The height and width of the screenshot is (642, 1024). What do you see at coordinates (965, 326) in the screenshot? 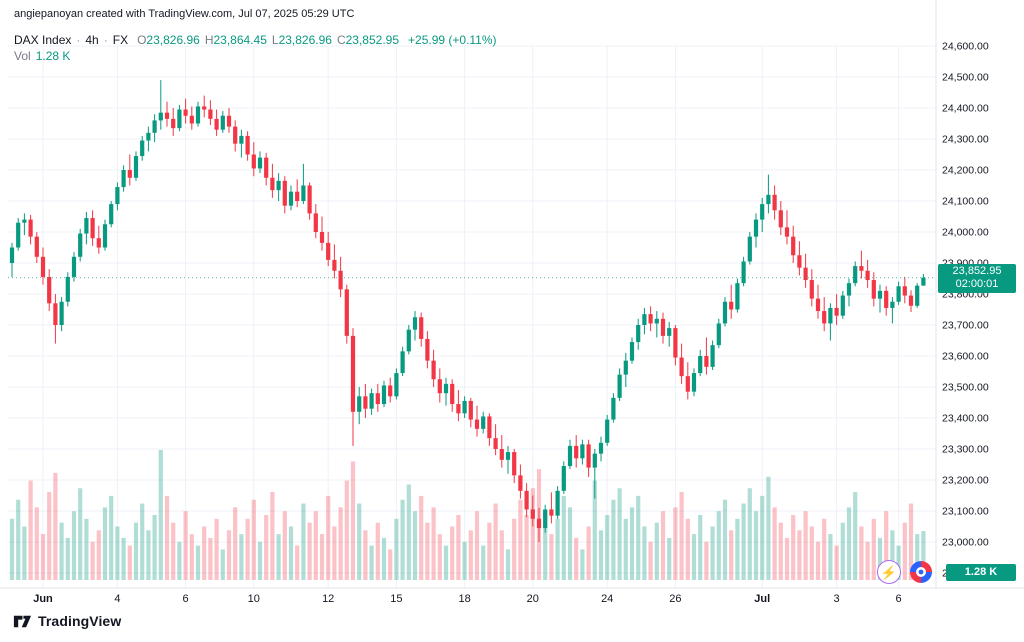
I see `price-axis-label: 23,700.00` at bounding box center [965, 326].